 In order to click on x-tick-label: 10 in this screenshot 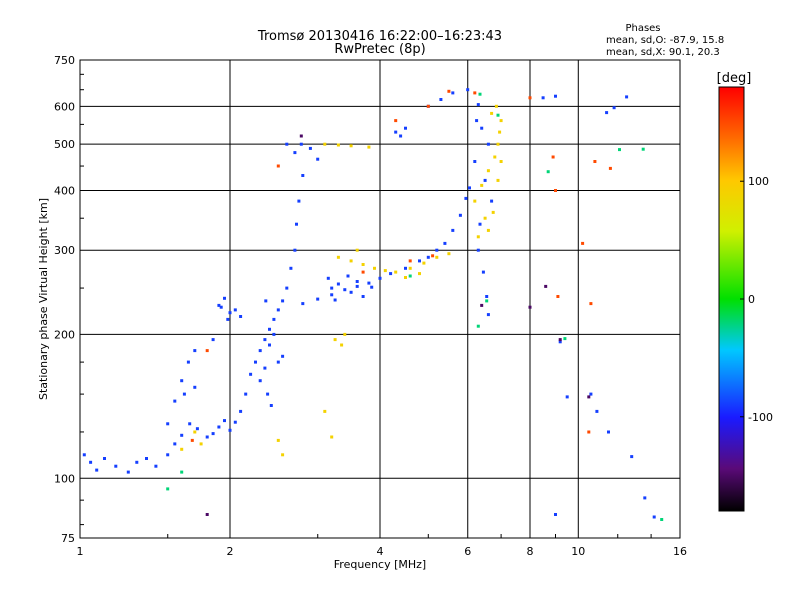, I will do `click(578, 551)`.